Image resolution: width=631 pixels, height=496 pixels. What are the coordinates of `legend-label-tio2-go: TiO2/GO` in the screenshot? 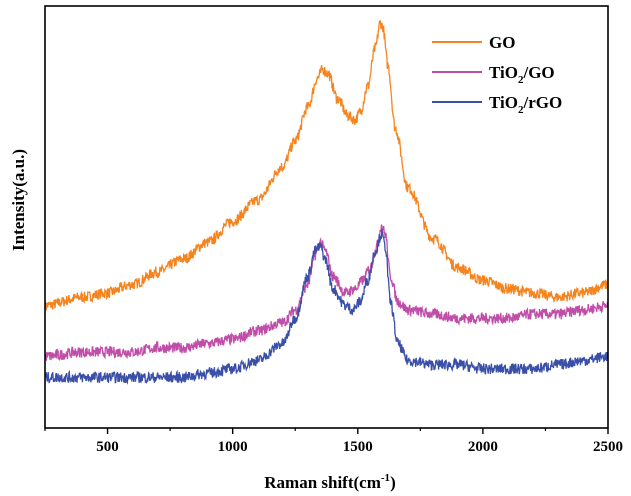 It's located at (522, 74).